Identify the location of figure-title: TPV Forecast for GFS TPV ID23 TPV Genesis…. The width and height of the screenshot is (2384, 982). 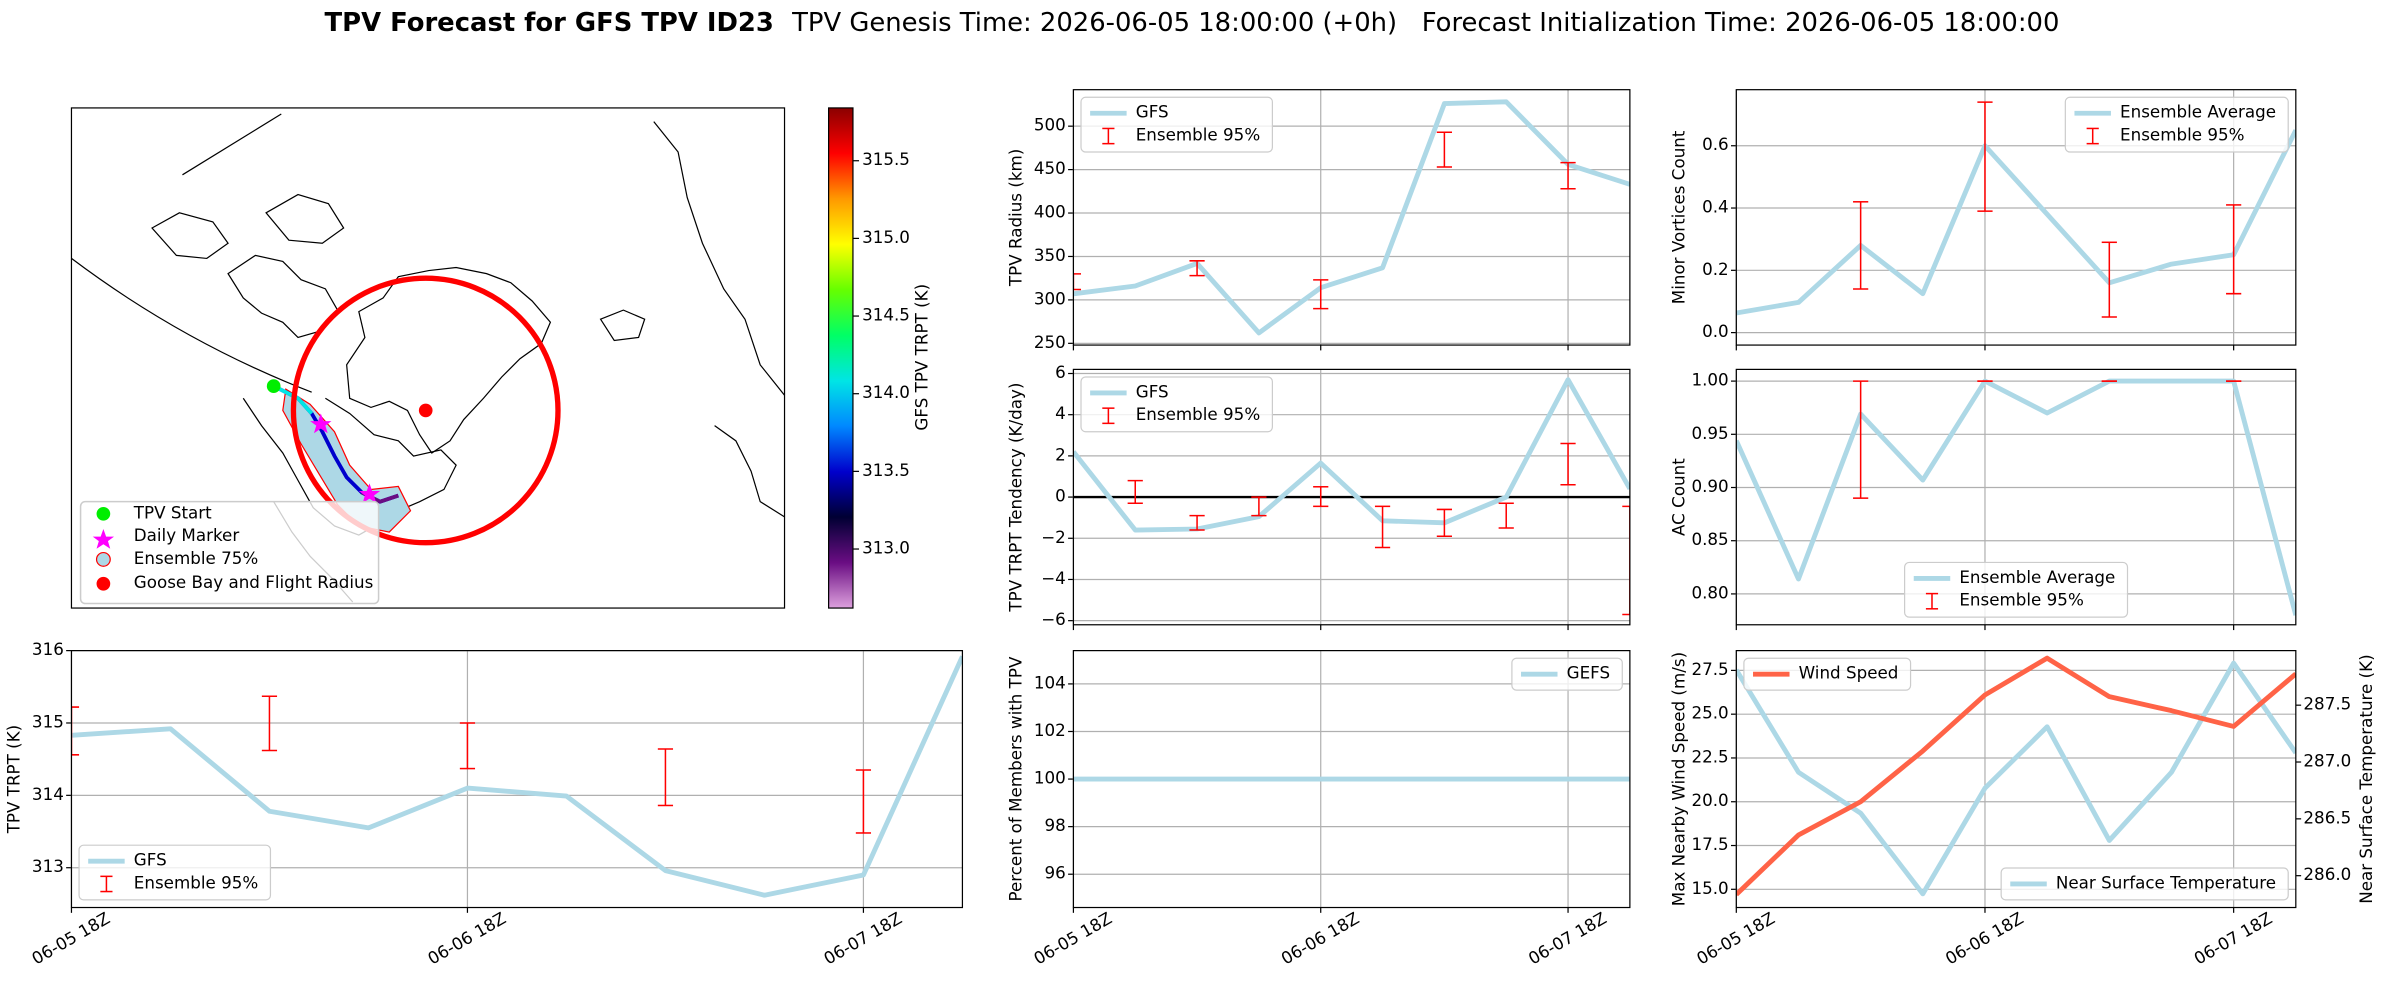
(1192, 22).